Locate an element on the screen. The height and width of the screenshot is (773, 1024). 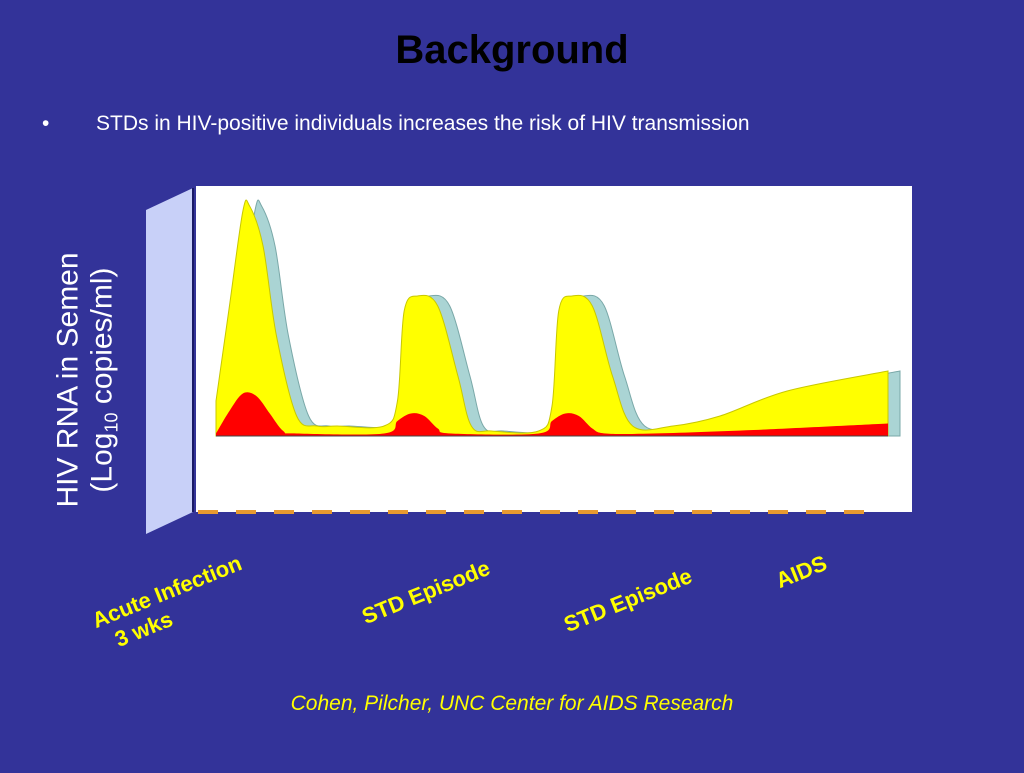
y-axis-label-line2: (Log10 copies/ml) is located at coordinates (103, 380).